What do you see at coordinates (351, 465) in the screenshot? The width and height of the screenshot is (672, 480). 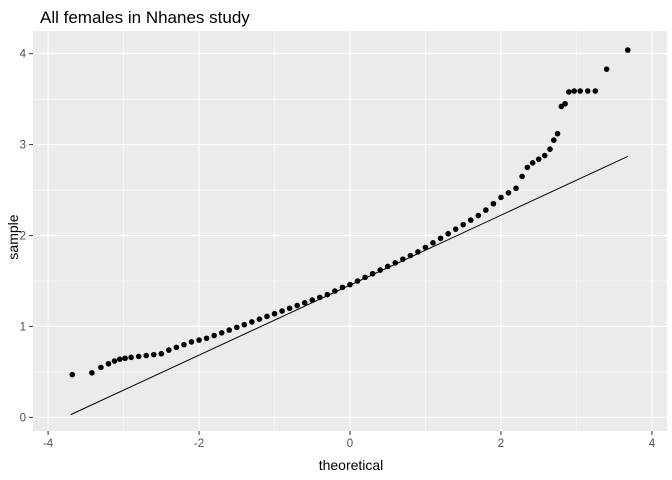 I see `x-axis-label: theoretical` at bounding box center [351, 465].